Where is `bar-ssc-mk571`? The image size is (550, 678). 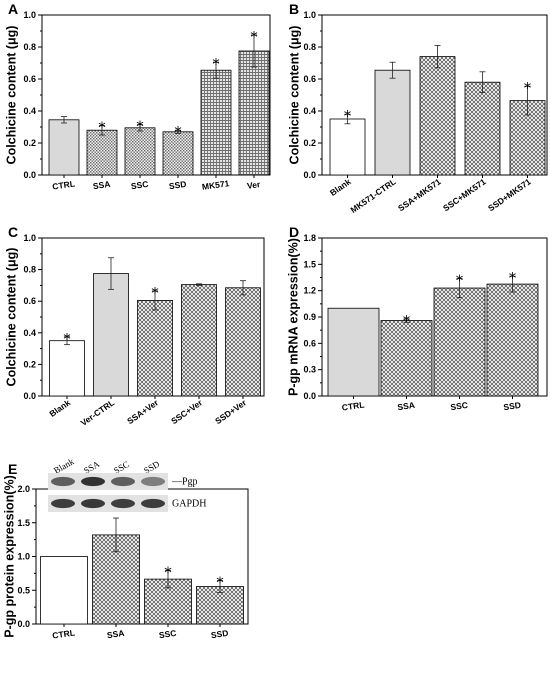 bar-ssc-mk571 is located at coordinates (482, 128).